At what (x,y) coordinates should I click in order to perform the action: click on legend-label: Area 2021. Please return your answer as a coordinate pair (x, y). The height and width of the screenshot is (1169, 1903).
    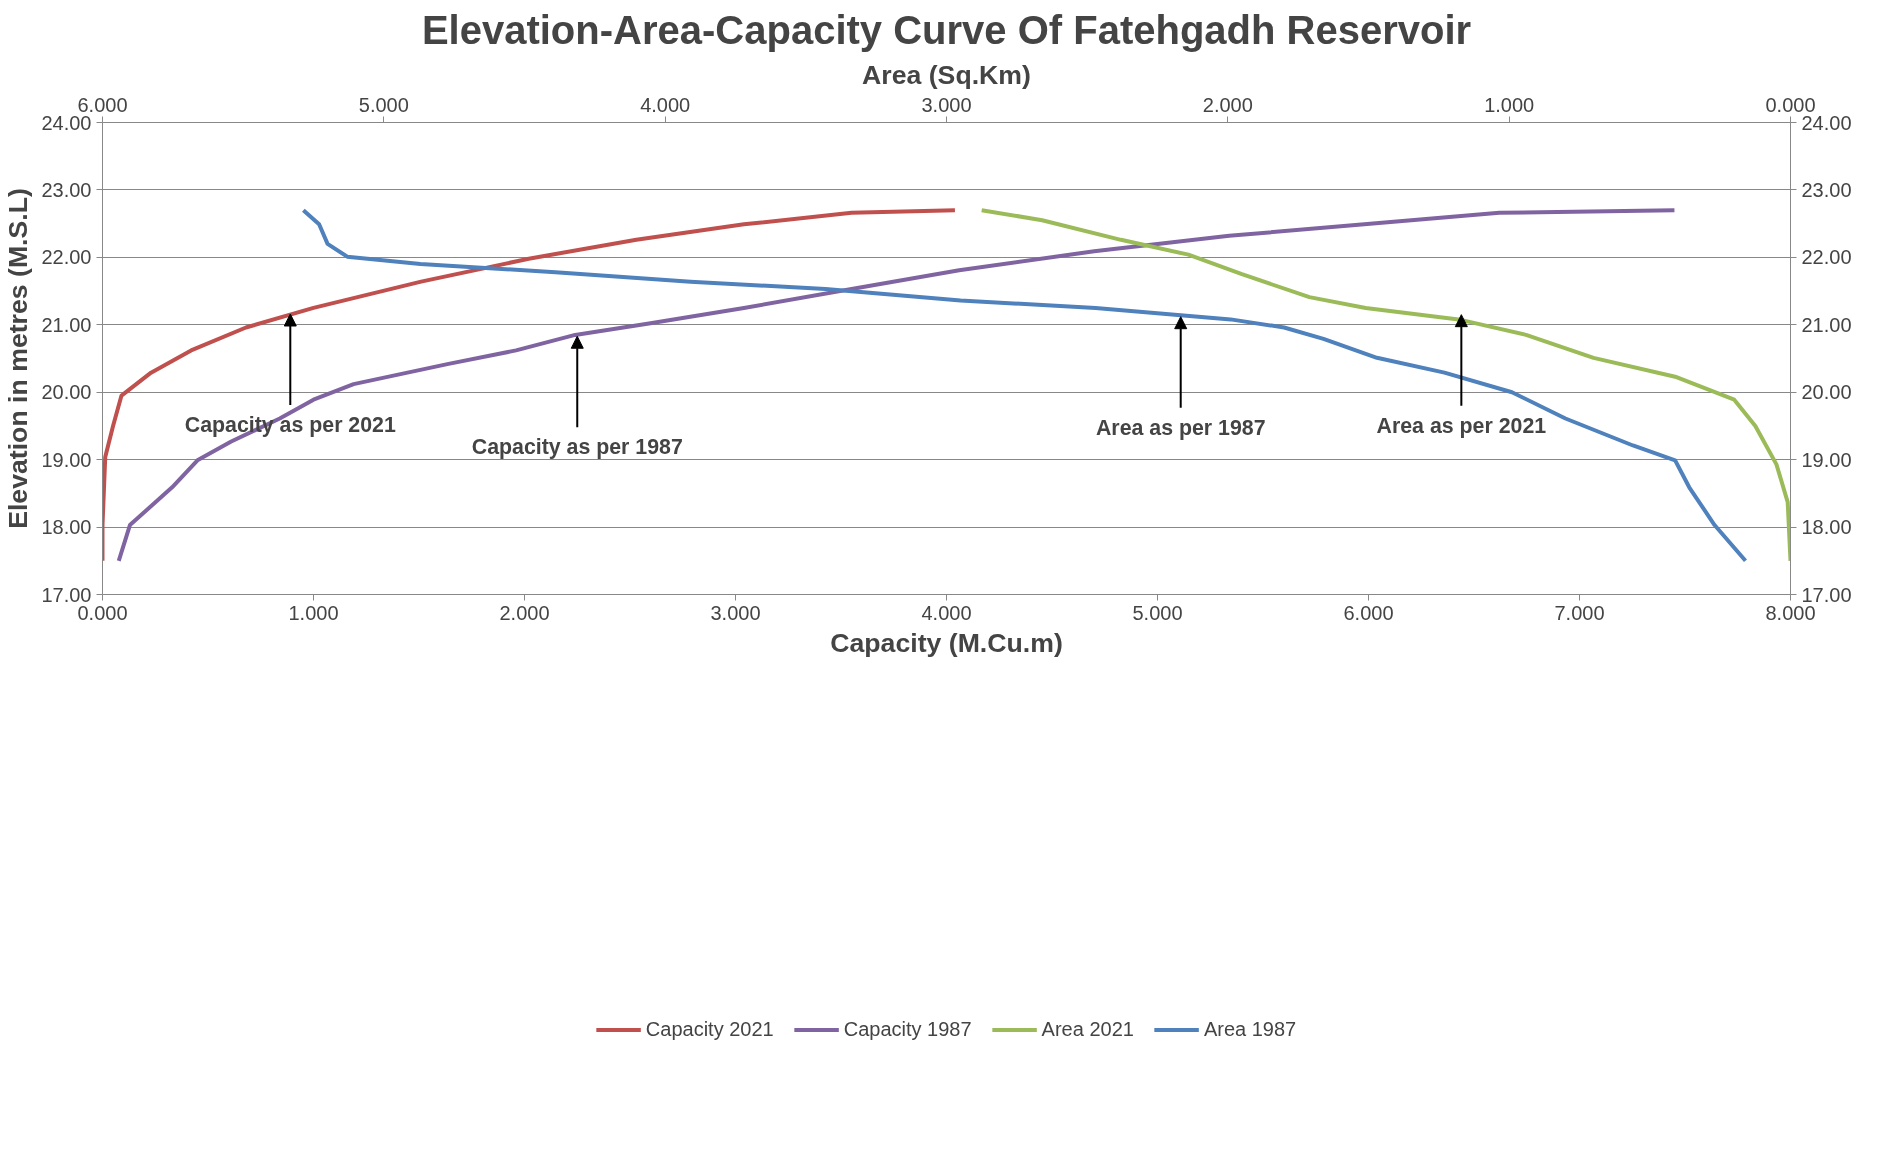
    Looking at the image, I should click on (1087, 1029).